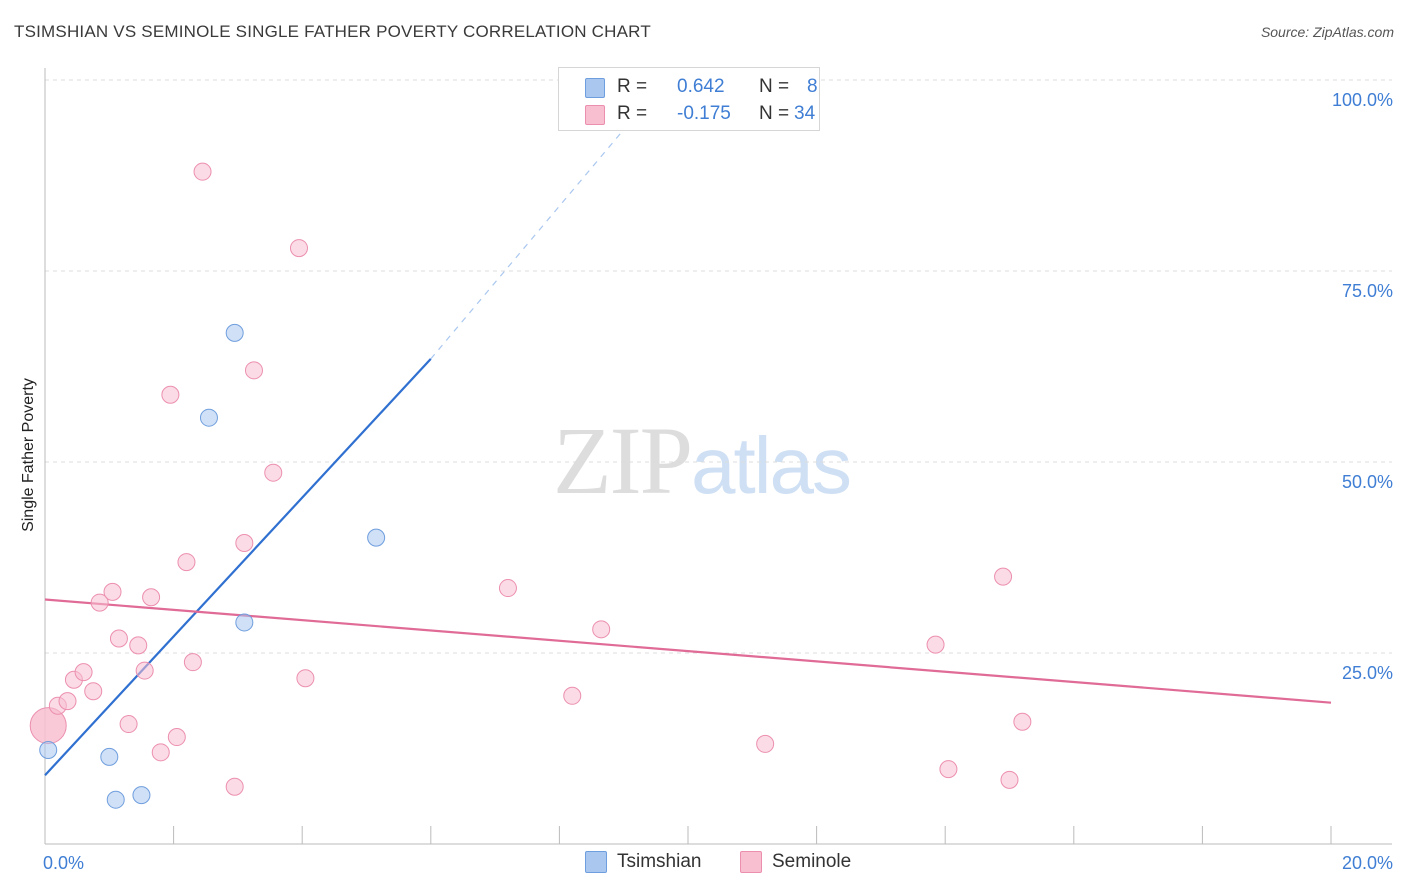 Image resolution: width=1406 pixels, height=892 pixels. What do you see at coordinates (238, 567) in the screenshot?
I see `trend-line-tsimshian` at bounding box center [238, 567].